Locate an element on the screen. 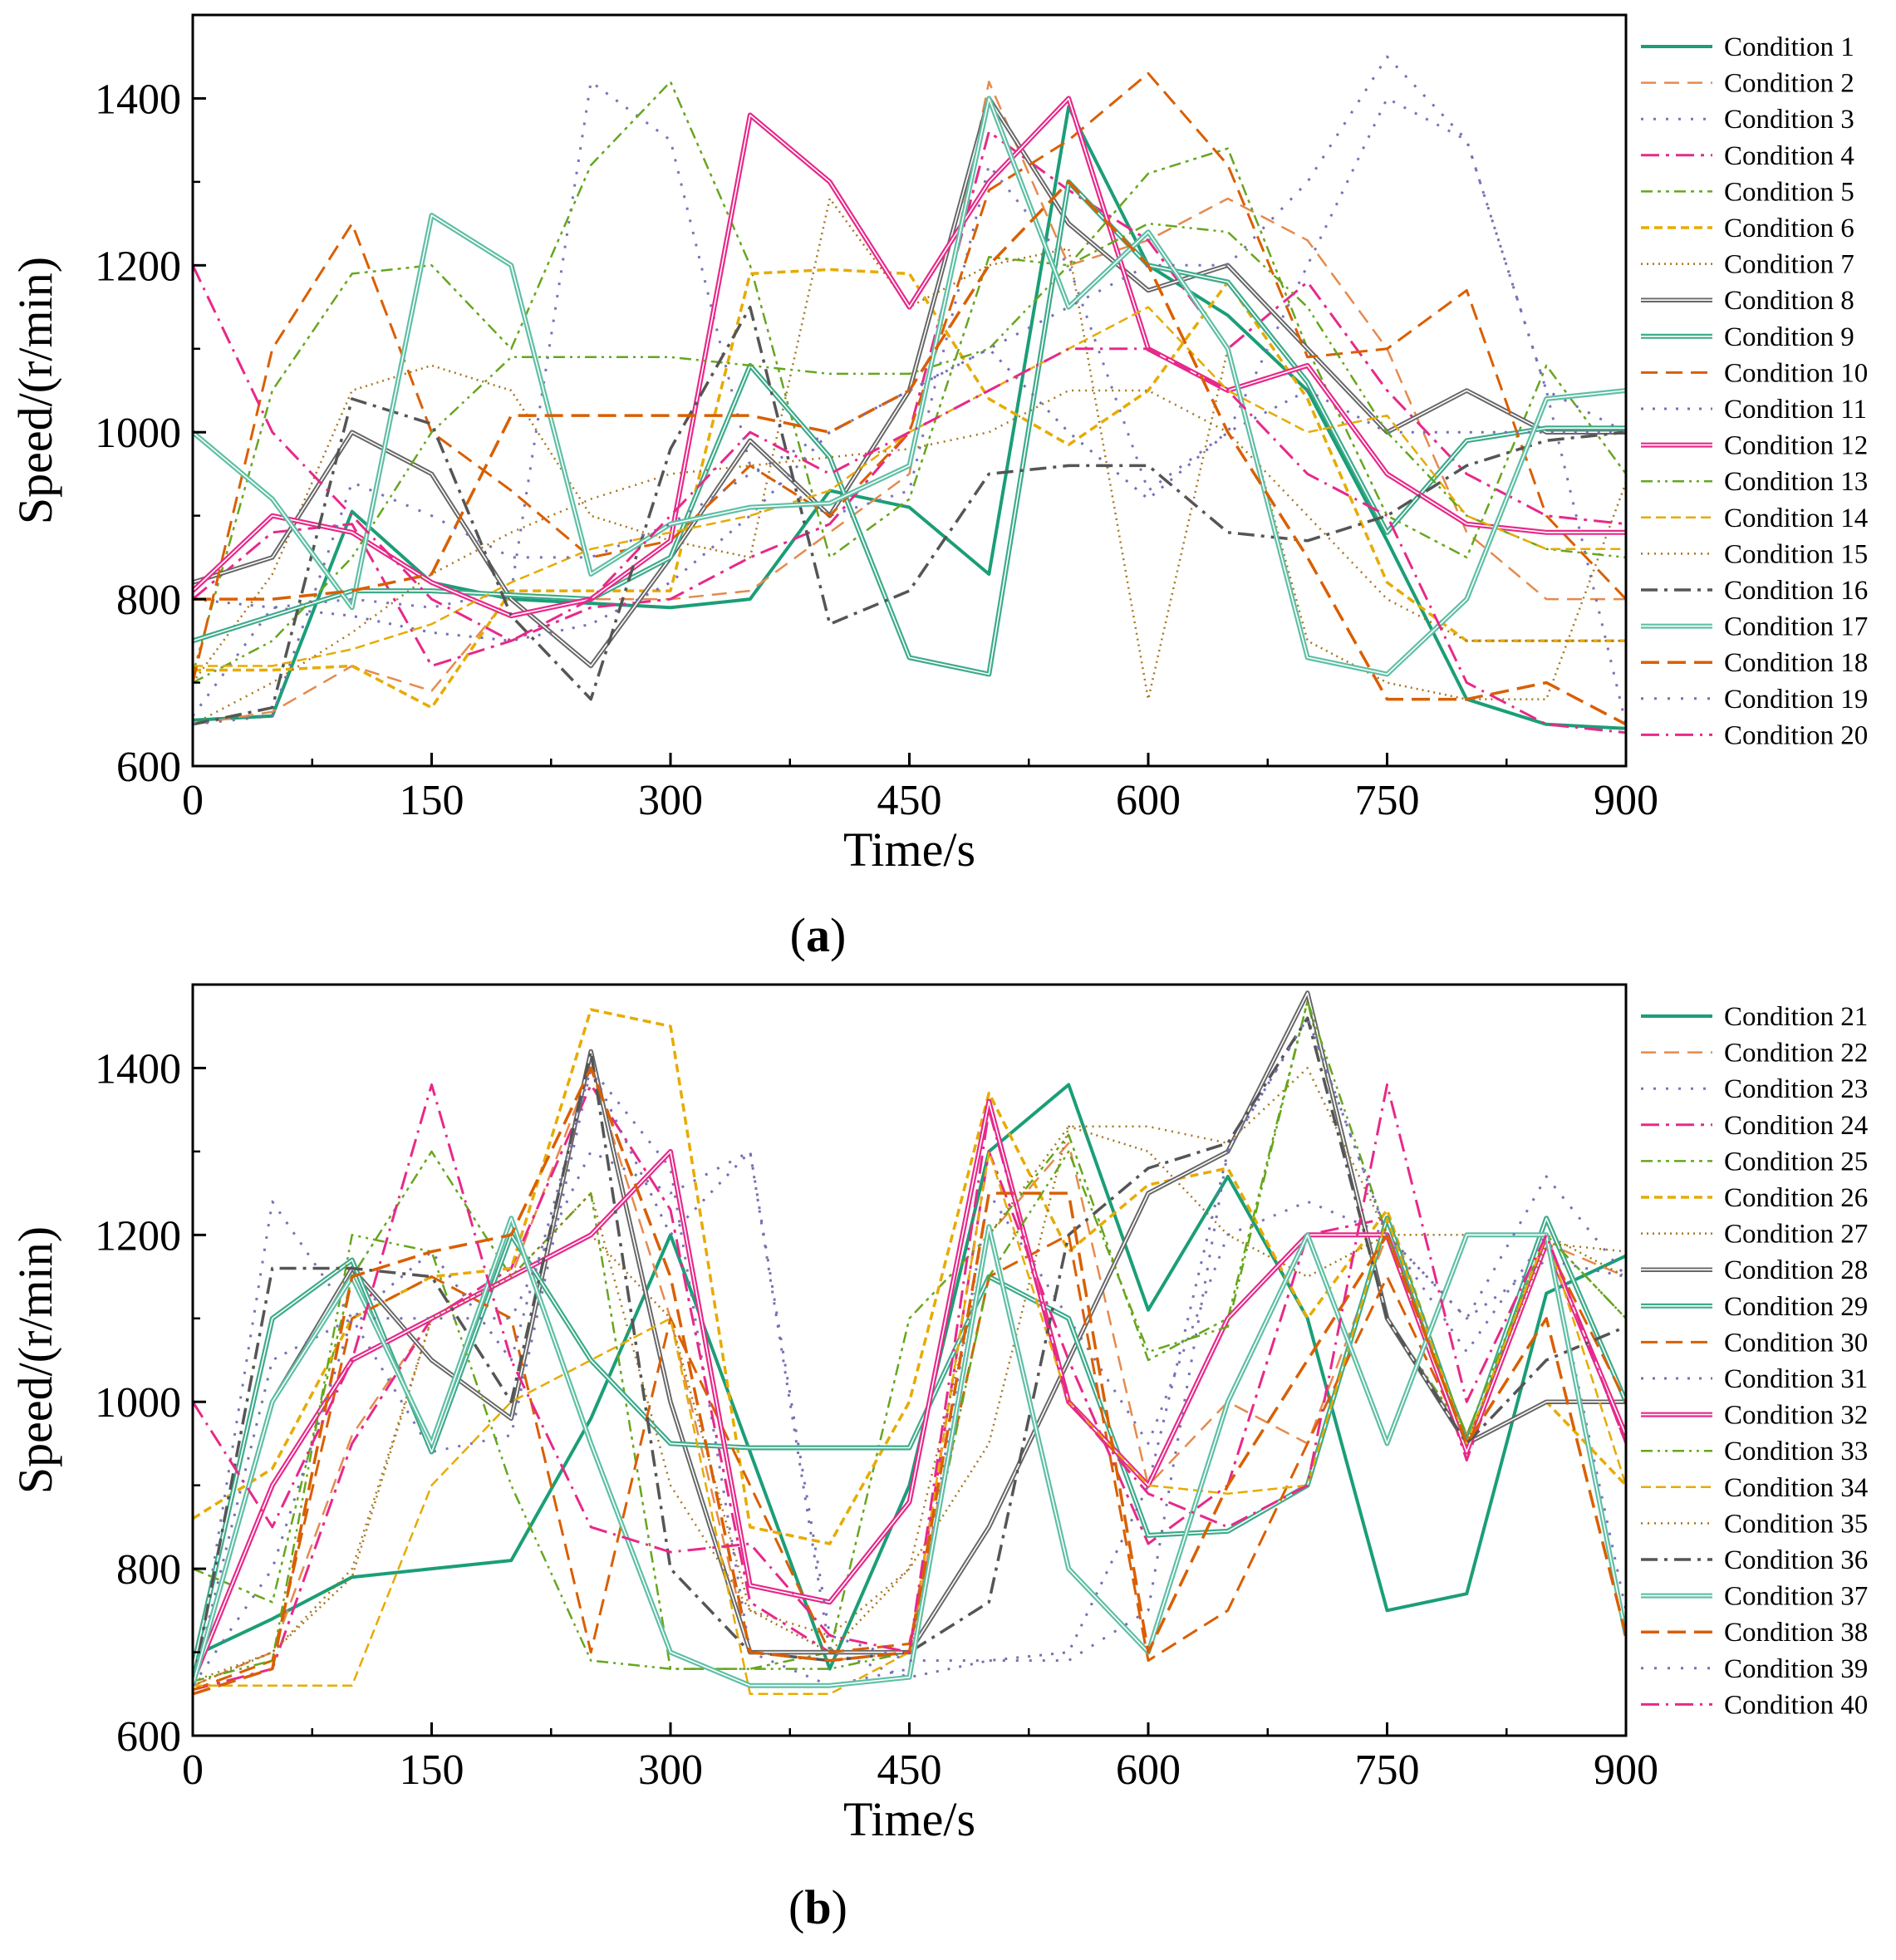  legend-label: Condition 19 is located at coordinates (1796, 700).